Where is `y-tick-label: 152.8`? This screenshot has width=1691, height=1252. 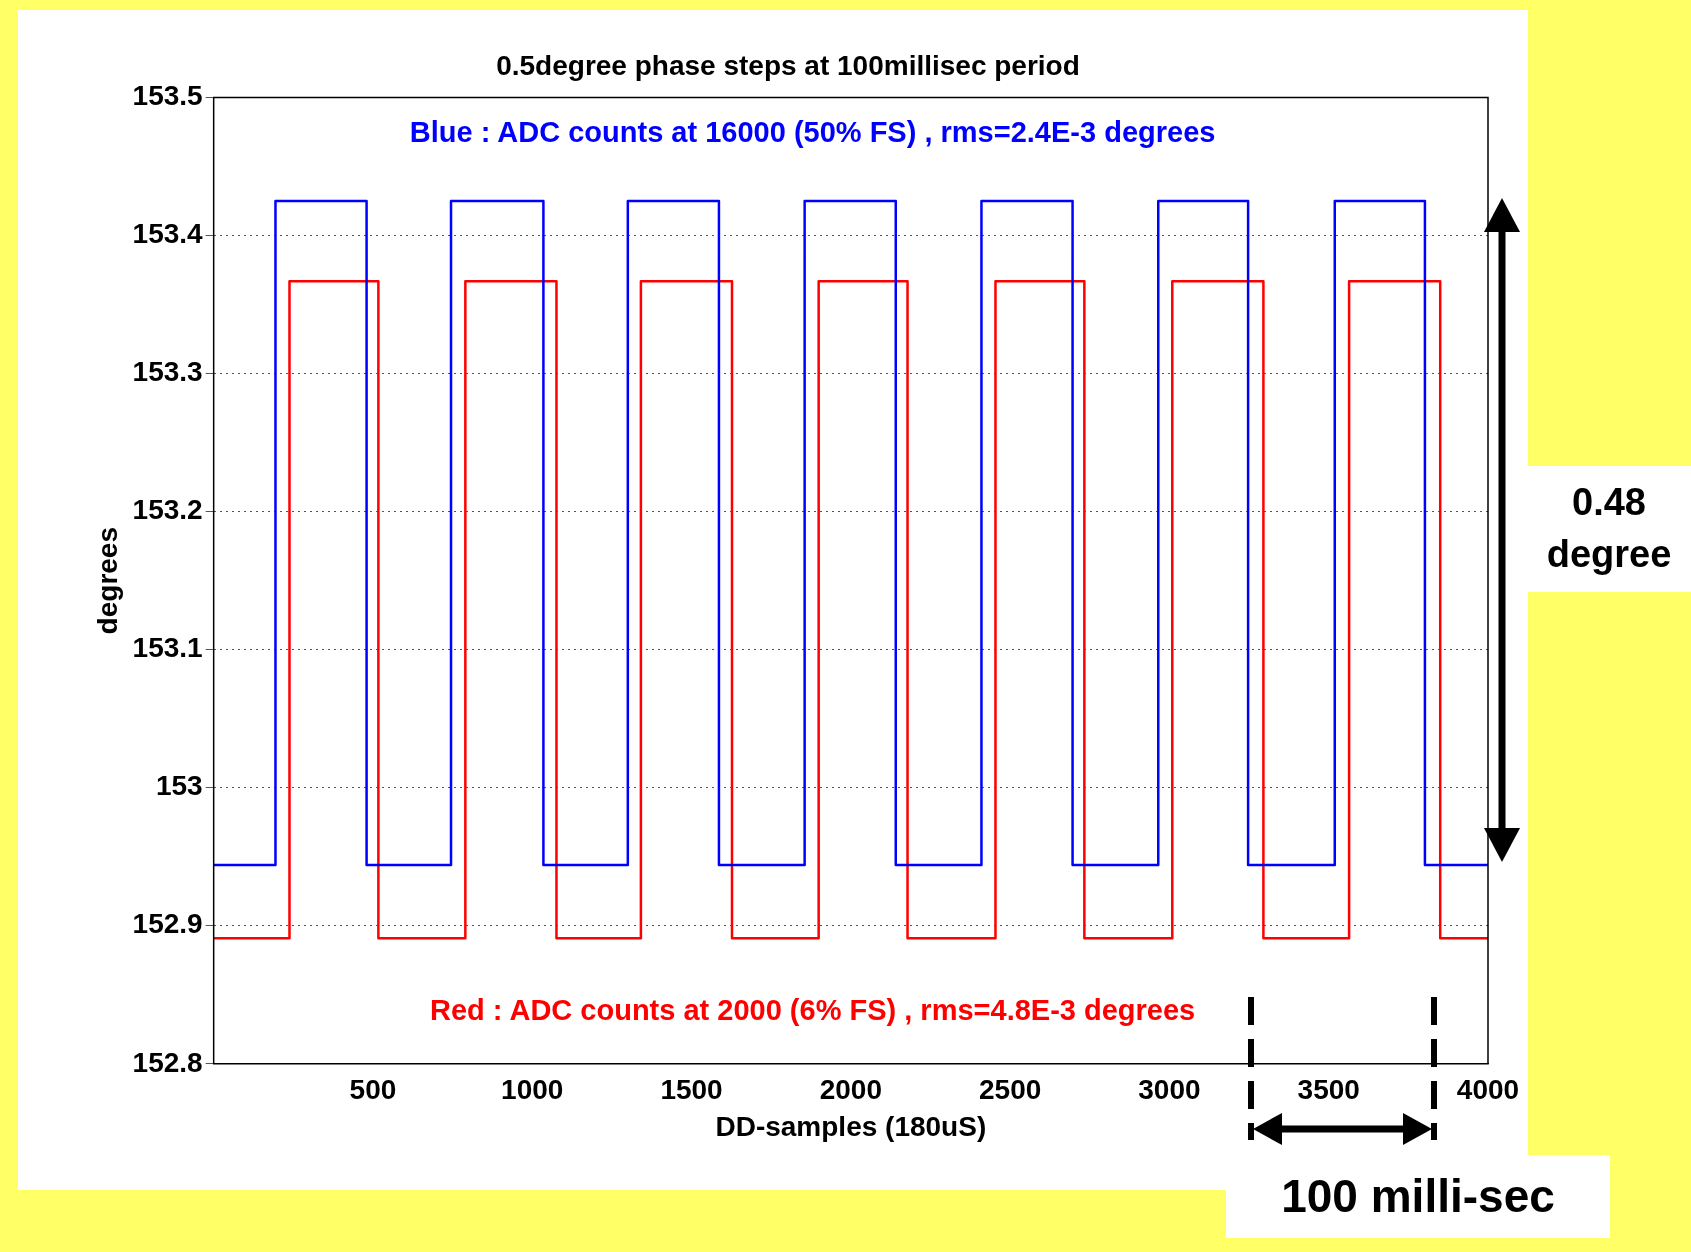
y-tick-label: 152.8 is located at coordinates (167, 1062).